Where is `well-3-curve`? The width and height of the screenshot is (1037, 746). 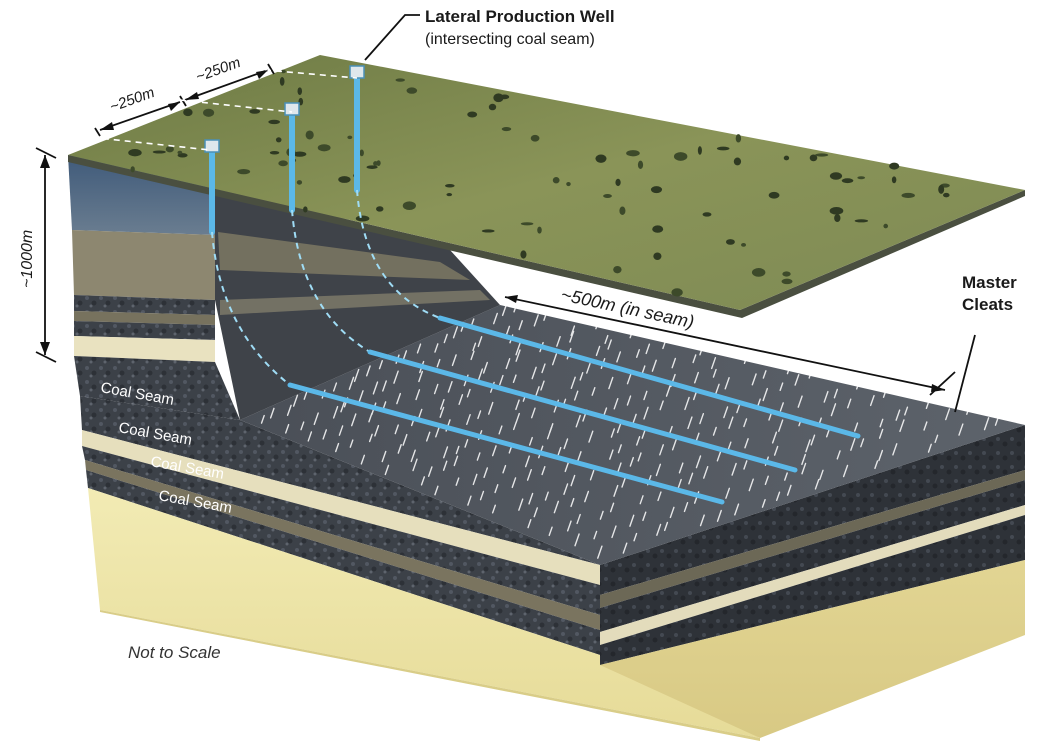 well-3-curve is located at coordinates (398, 254).